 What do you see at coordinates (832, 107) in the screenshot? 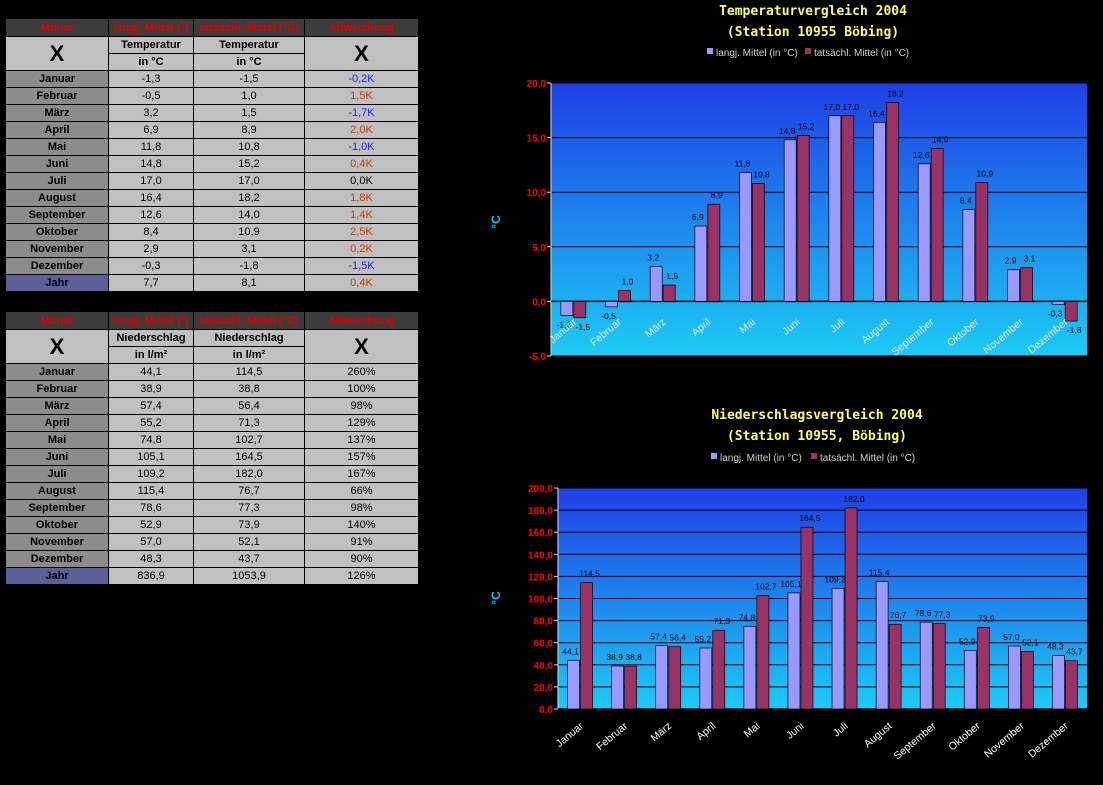
I see `data-label: 17,0` at bounding box center [832, 107].